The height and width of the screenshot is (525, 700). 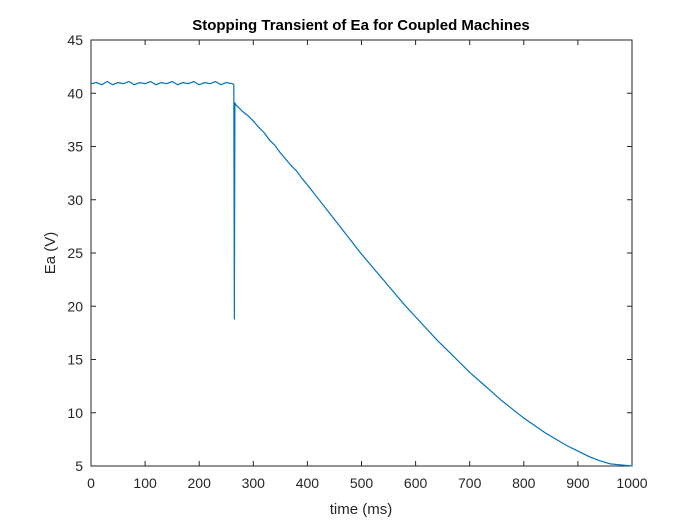 I want to click on x-tick-label: 1000, so click(x=631, y=483).